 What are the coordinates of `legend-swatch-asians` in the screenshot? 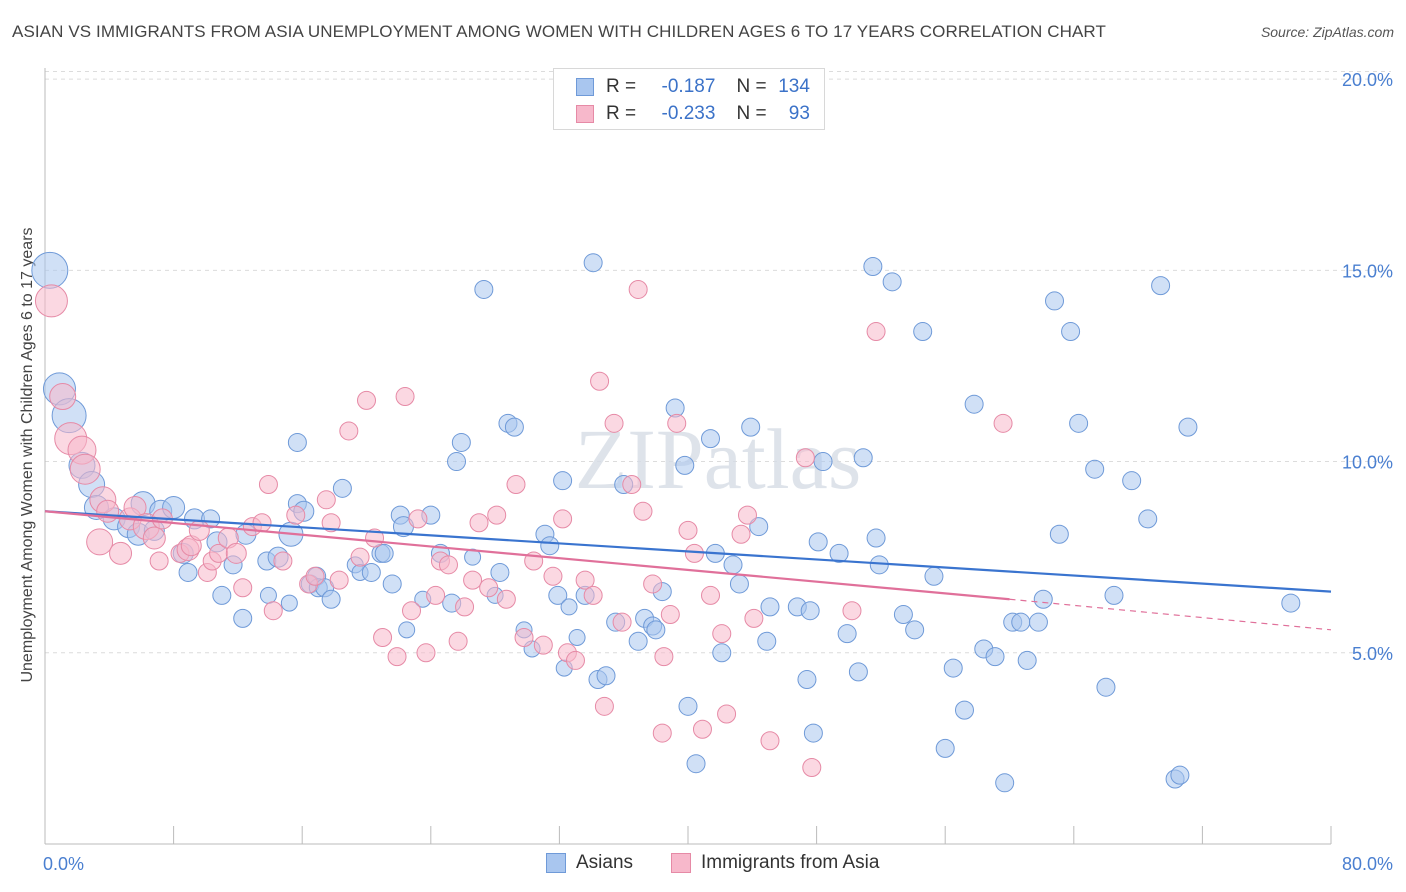 It's located at (585, 87).